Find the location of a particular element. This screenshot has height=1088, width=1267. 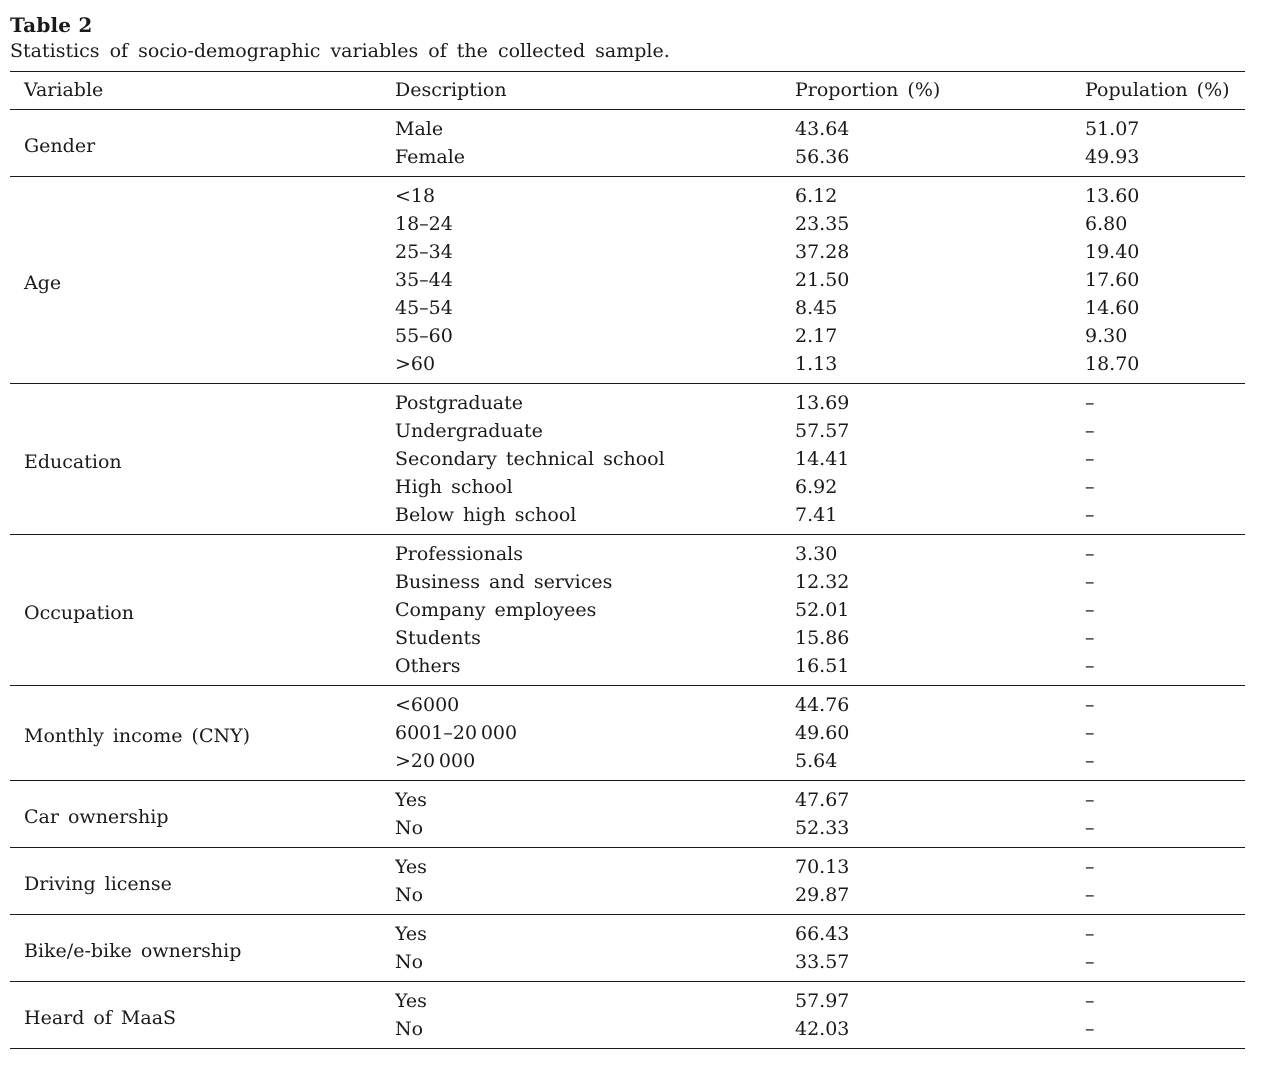

table-row: Company employees 52.01 – is located at coordinates (627, 610).